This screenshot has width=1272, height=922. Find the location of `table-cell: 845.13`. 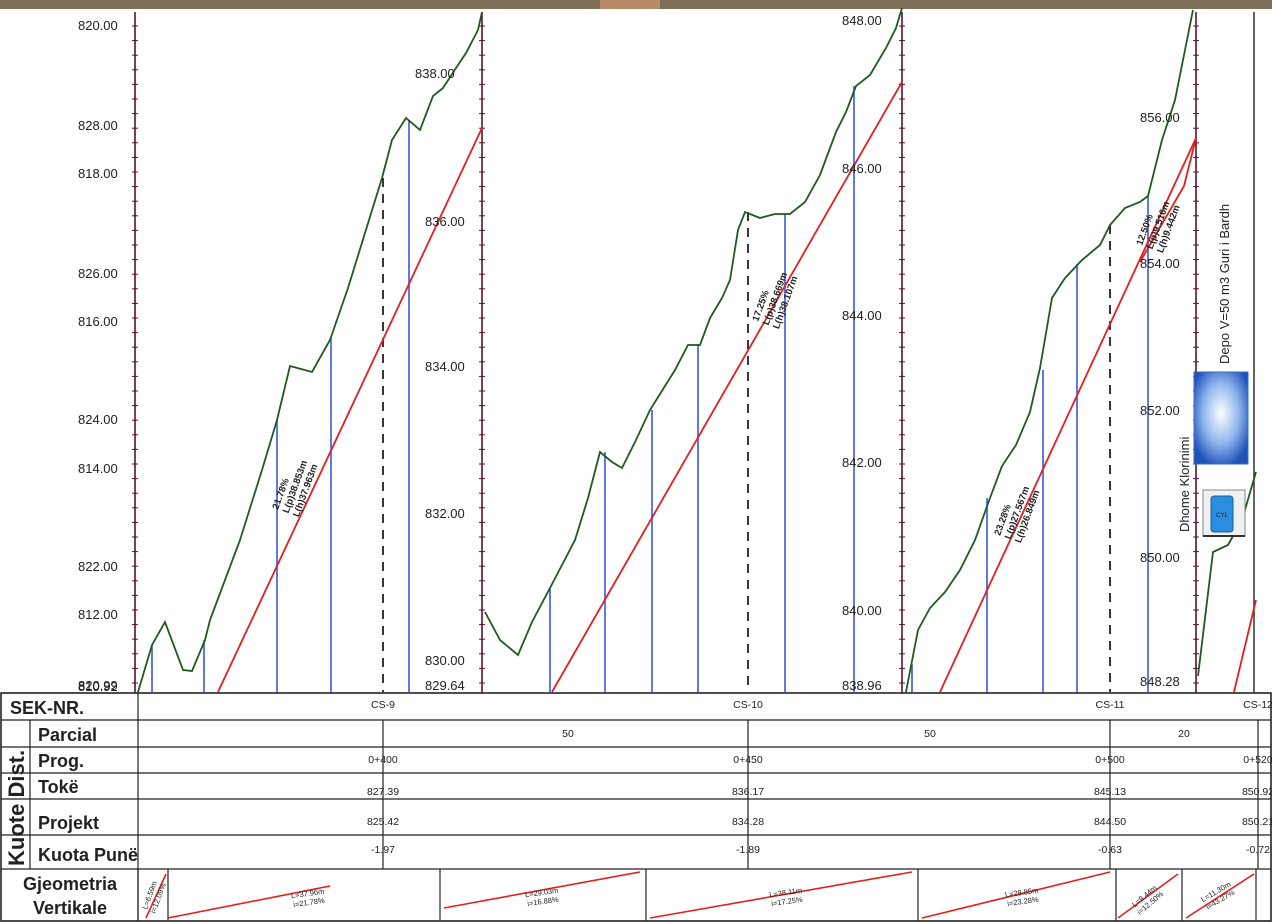

table-cell: 845.13 is located at coordinates (1110, 792).